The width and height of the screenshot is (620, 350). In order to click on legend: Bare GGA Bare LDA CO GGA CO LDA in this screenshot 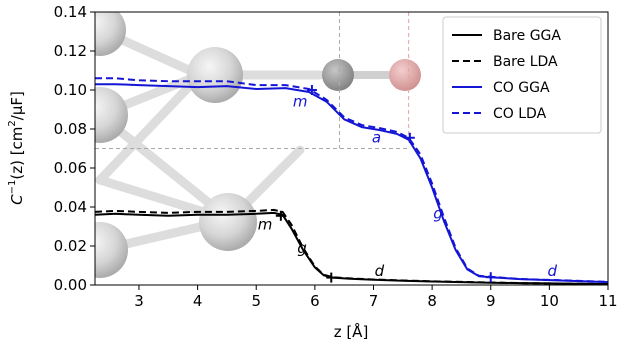, I will do `click(522, 75)`.